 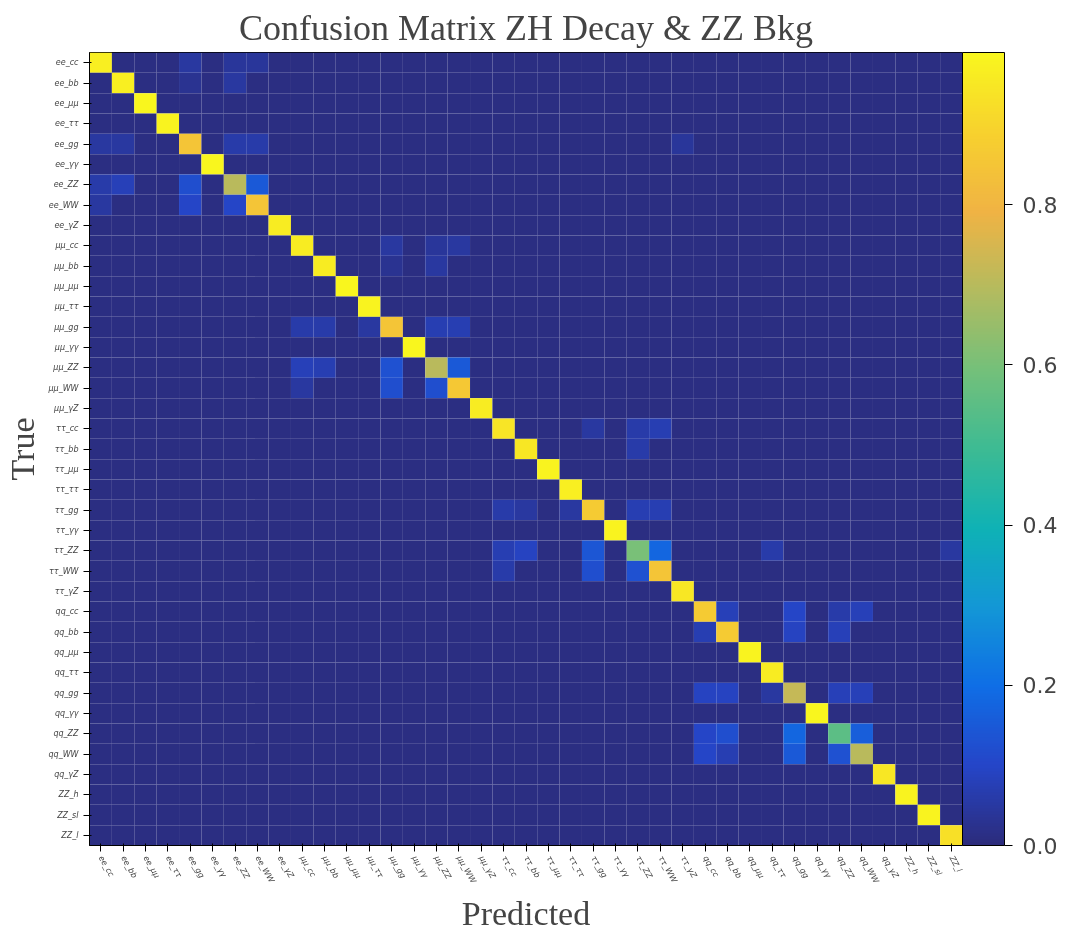 What do you see at coordinates (66, 734) in the screenshot?
I see `y-tick-label: qq_ZZ` at bounding box center [66, 734].